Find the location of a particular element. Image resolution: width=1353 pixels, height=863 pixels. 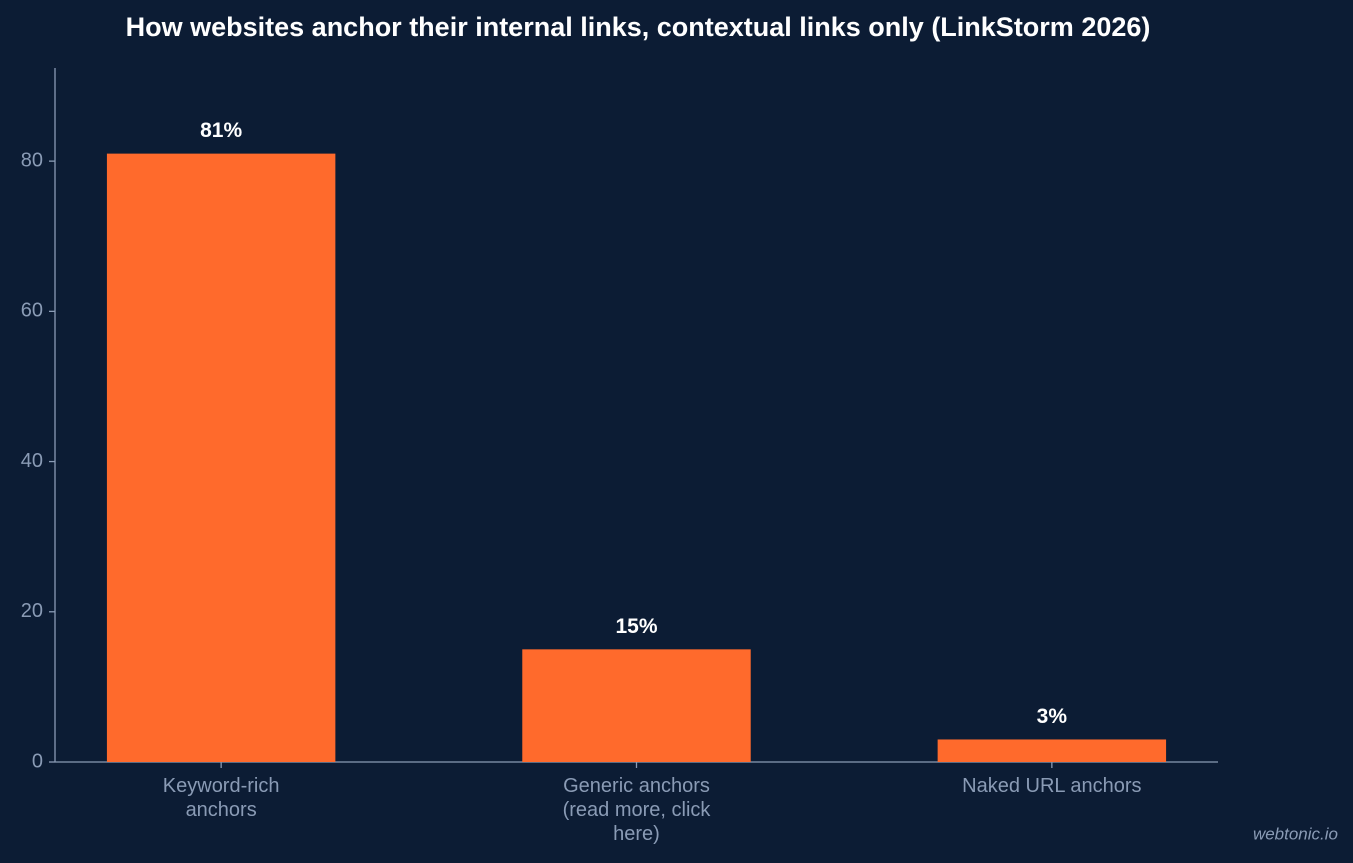

value-label: 15% is located at coordinates (636, 626).